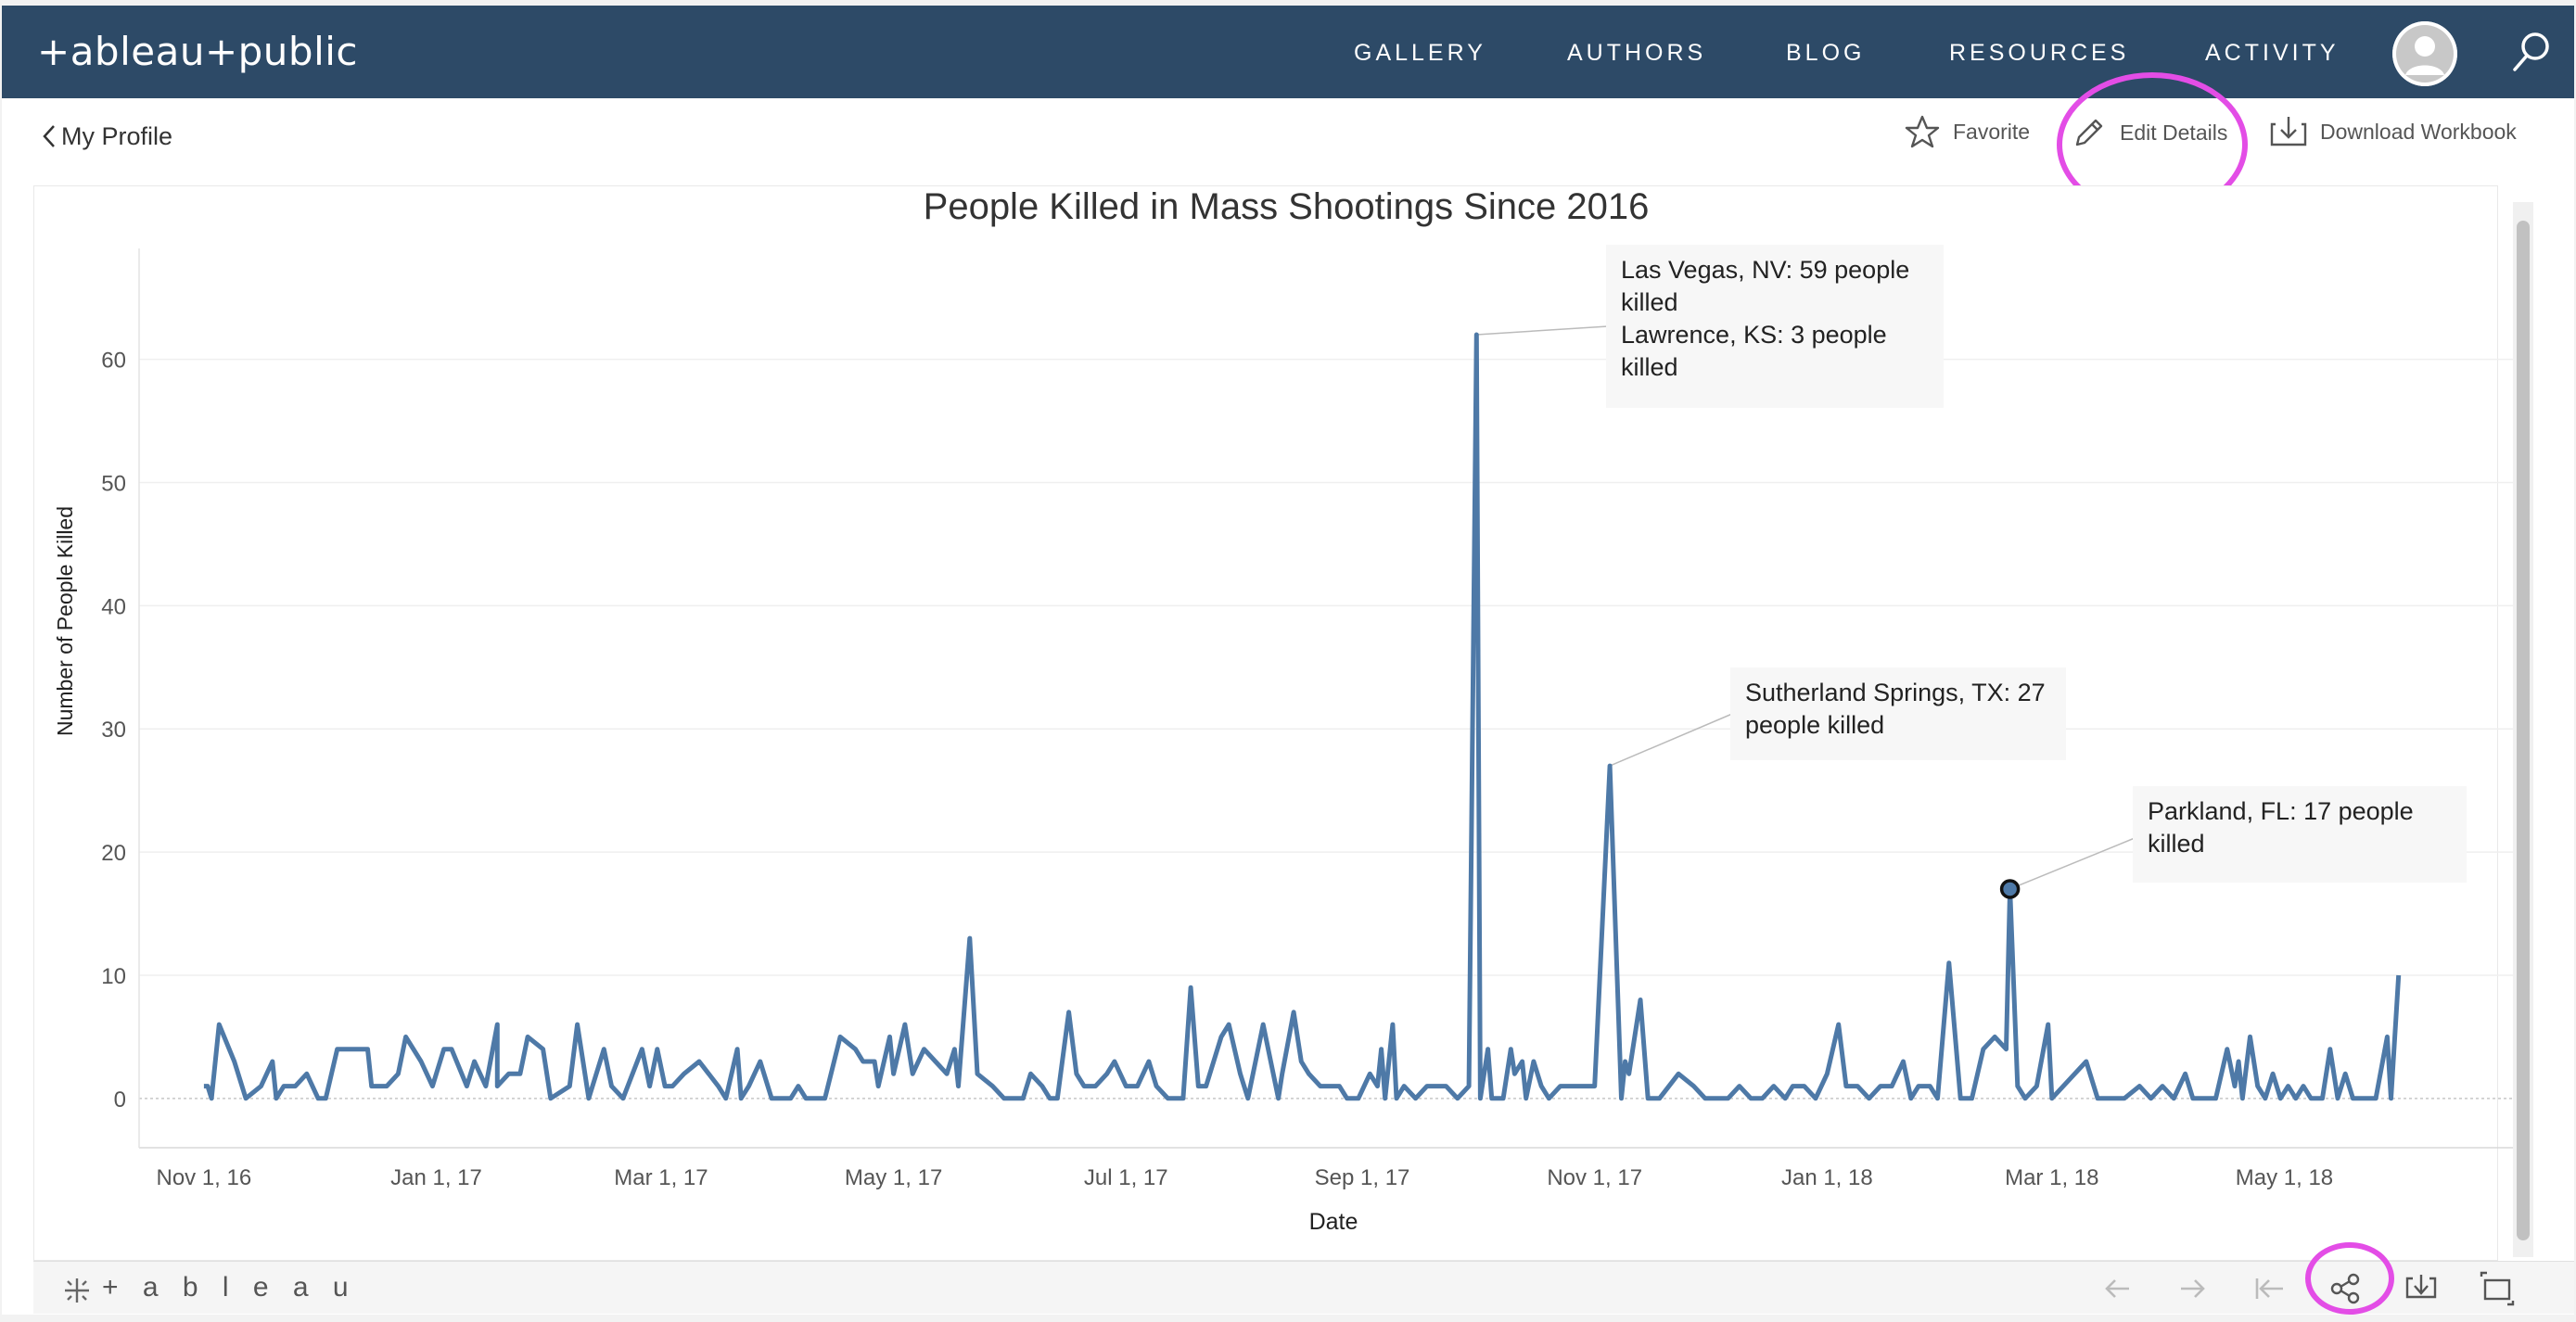  I want to click on y-tick-label: 10, so click(113, 977).